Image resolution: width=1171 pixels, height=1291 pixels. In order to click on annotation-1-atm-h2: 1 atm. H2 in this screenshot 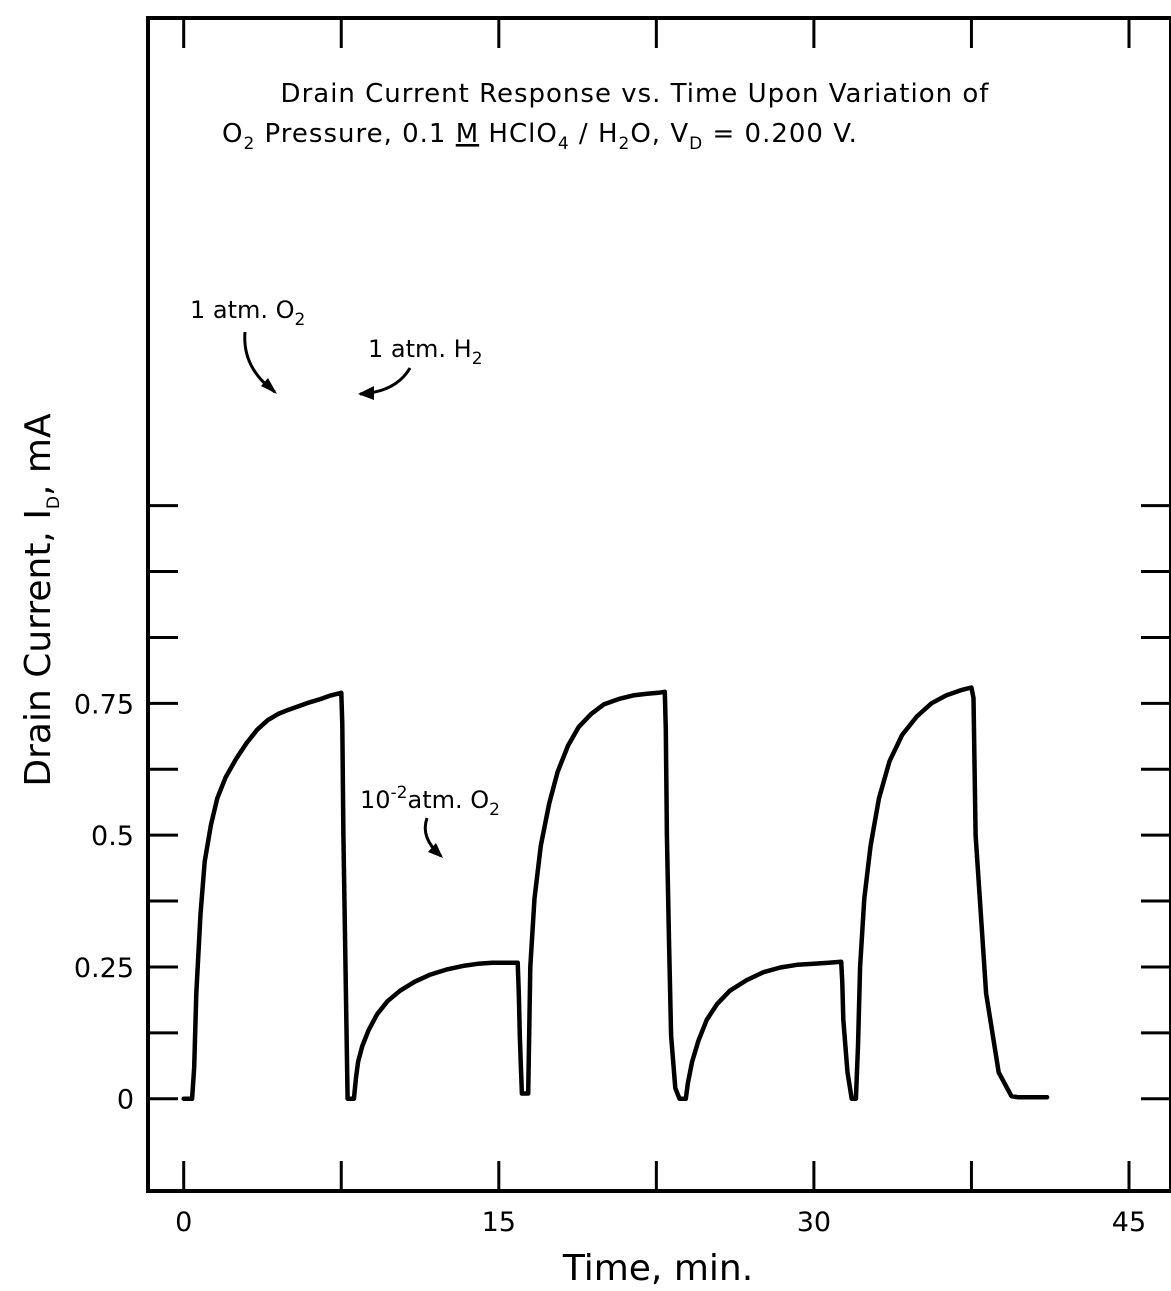, I will do `click(420, 367)`.